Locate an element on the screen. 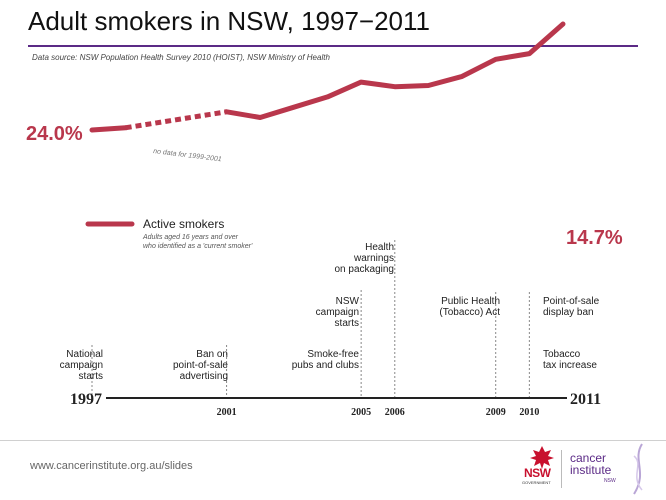 The image size is (666, 500). ci-sub: NSW is located at coordinates (610, 481).